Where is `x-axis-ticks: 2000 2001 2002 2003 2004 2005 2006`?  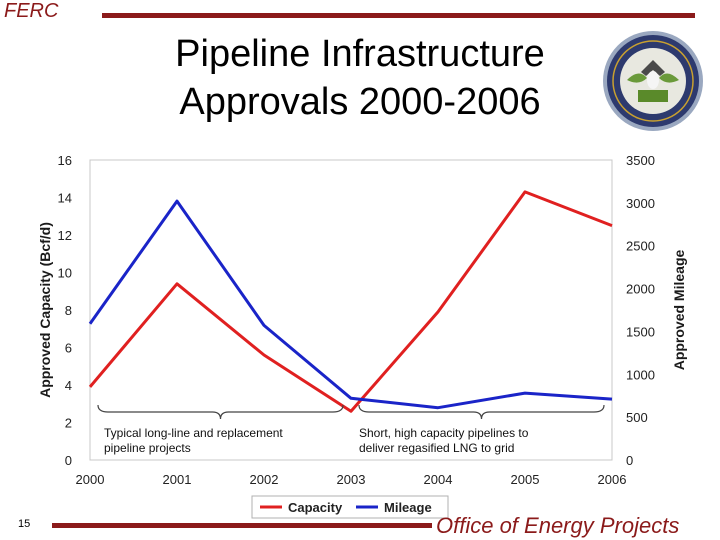
x-axis-ticks: 2000 2001 2002 2003 2004 2005 2006 is located at coordinates (351, 479).